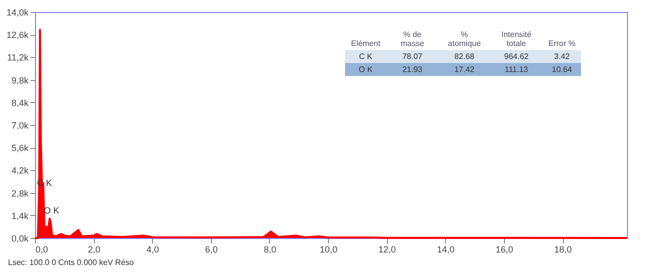  I want to click on annotation: Intensité totale, so click(516, 39).